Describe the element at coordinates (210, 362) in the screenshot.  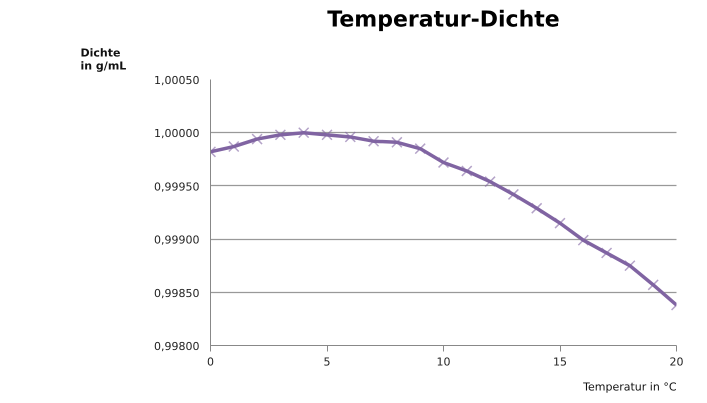
I see `x-tick-label: 0` at that location.